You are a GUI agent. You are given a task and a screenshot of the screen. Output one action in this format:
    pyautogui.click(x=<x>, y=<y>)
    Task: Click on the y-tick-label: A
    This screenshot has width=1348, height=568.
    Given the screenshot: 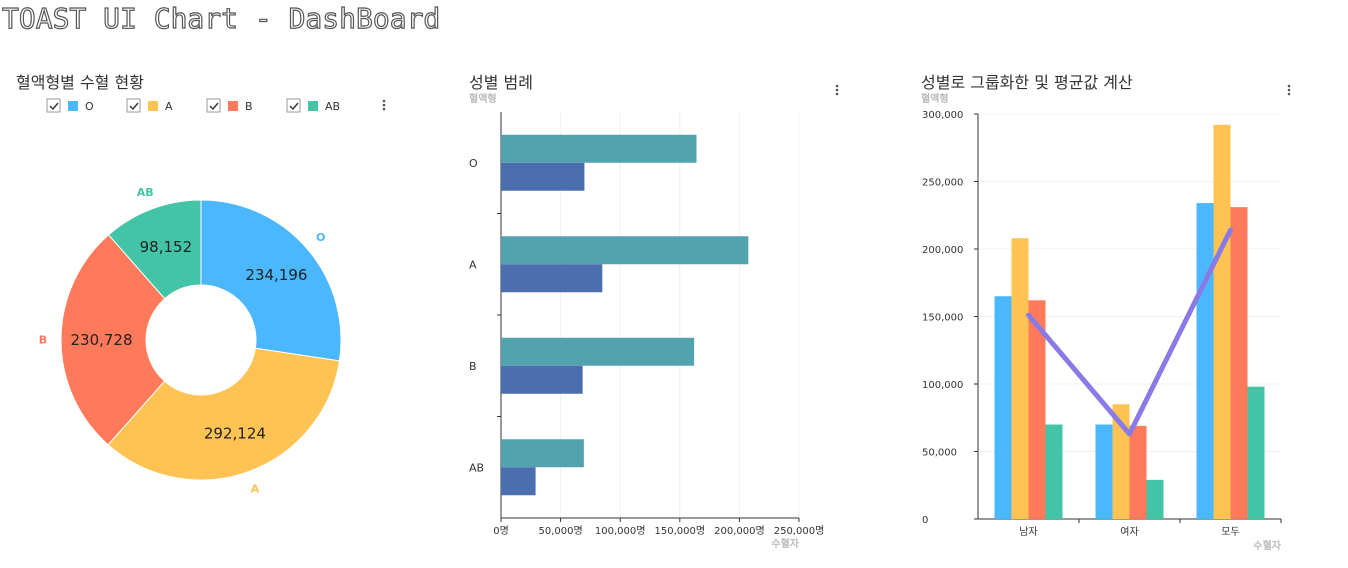 What is the action you would take?
    pyautogui.click(x=473, y=264)
    